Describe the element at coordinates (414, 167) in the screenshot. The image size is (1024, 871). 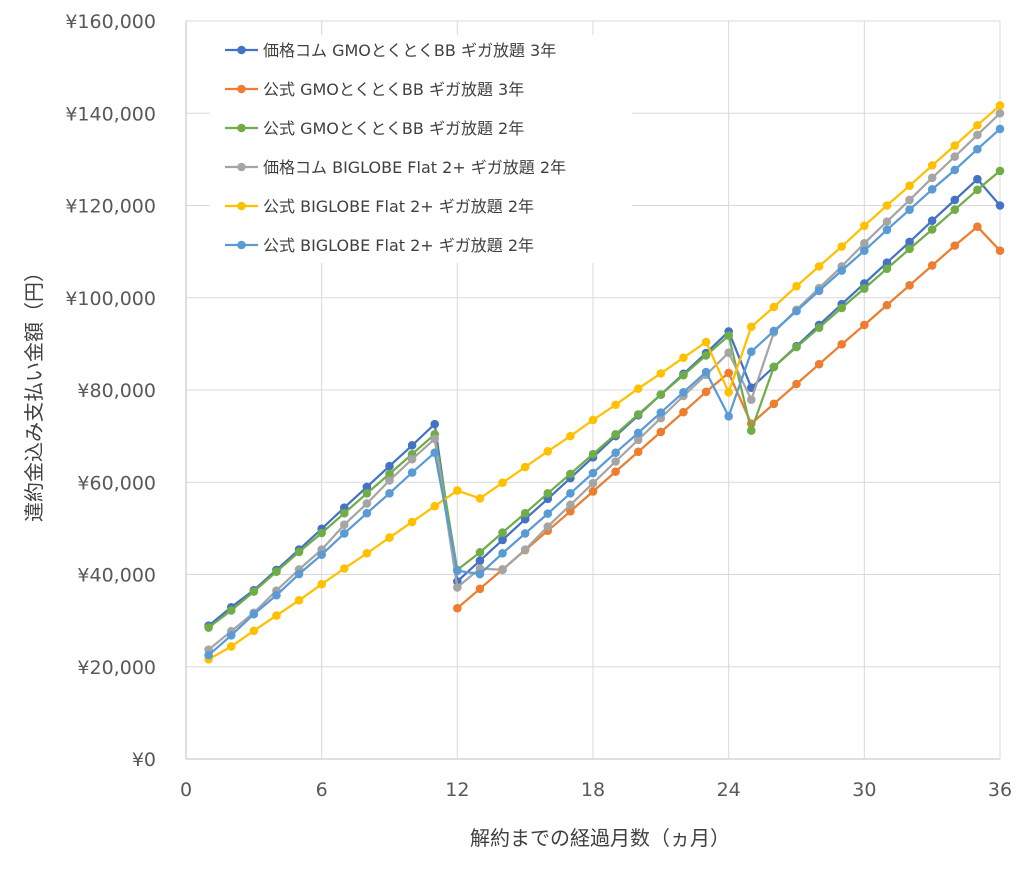
I see `legend-label: 価格コム BIGLOBE Flat 2+ ギガ放題 2年` at that location.